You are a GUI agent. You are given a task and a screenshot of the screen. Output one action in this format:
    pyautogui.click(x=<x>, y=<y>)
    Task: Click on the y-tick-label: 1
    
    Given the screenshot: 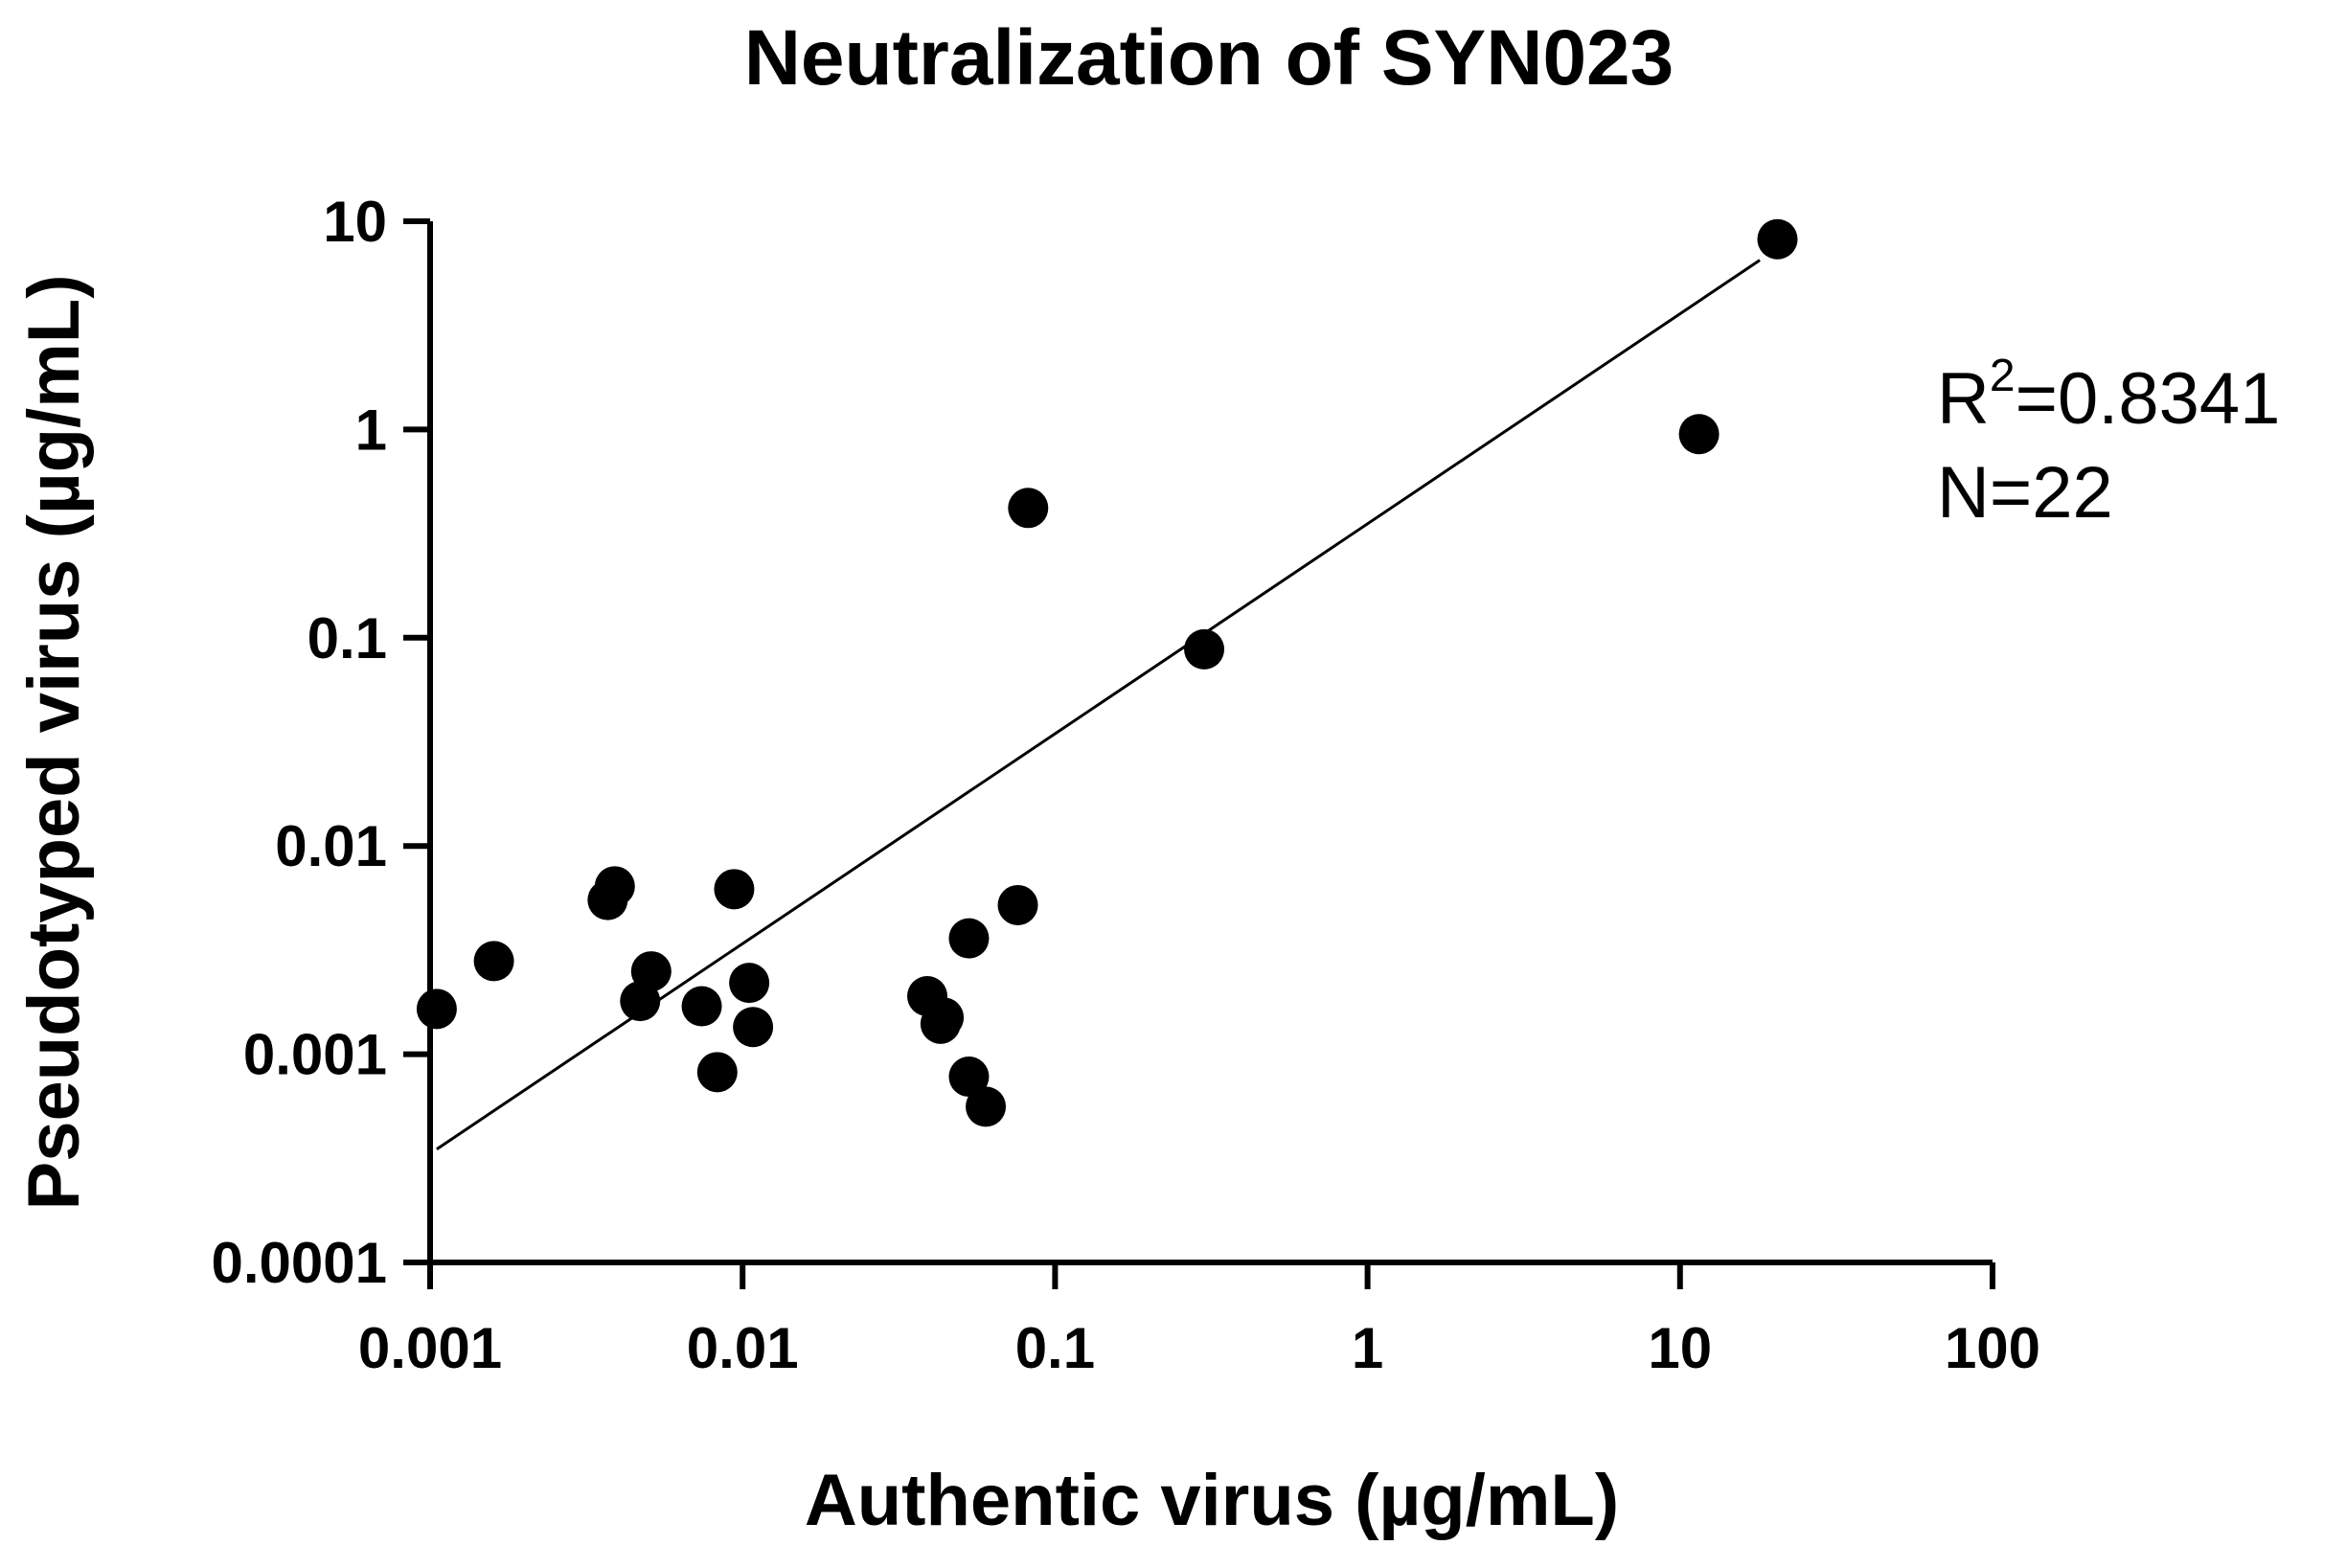 What is the action you would take?
    pyautogui.click(x=371, y=430)
    